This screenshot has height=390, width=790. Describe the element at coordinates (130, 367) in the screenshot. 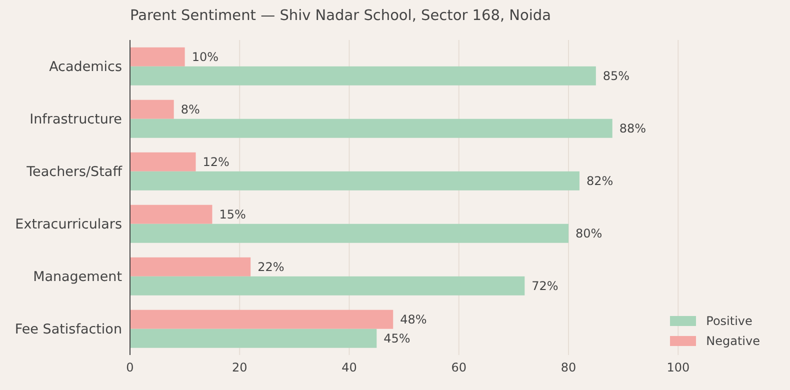

I see `x-tick-label: 0` at that location.